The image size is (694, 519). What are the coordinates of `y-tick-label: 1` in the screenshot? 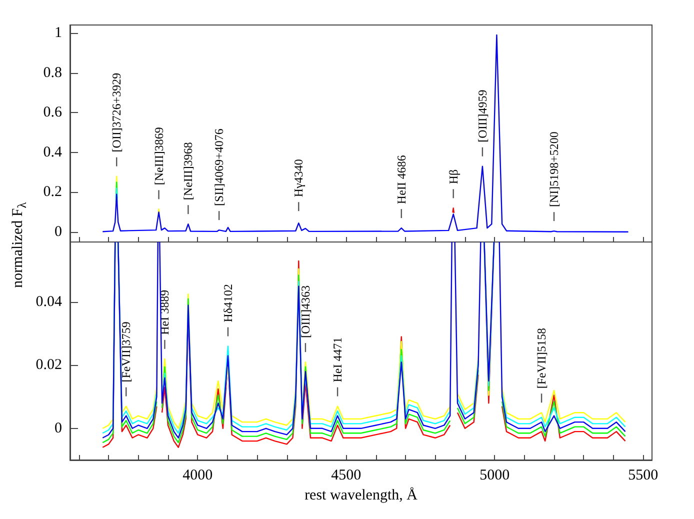 It's located at (58, 32).